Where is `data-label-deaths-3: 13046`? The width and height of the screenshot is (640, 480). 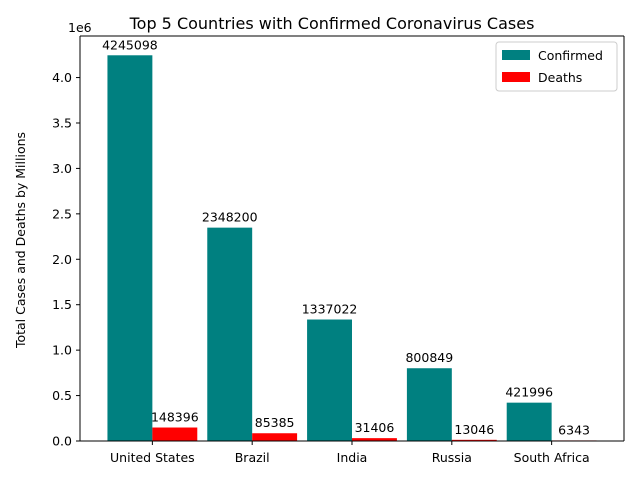
data-label-deaths-3: 13046 is located at coordinates (474, 429).